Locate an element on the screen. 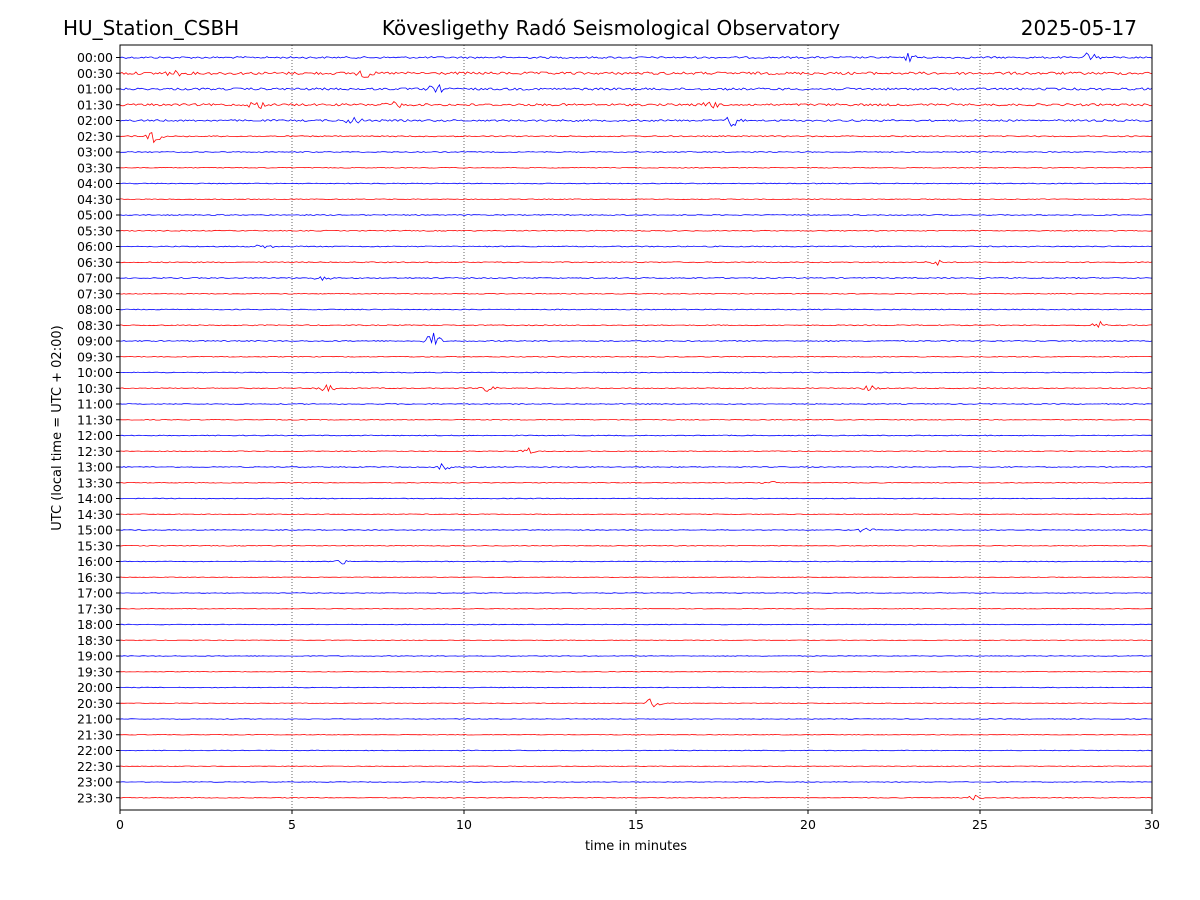 This screenshot has height=900, width=1200. y-tick-label: 14:00 is located at coordinates (95, 498).